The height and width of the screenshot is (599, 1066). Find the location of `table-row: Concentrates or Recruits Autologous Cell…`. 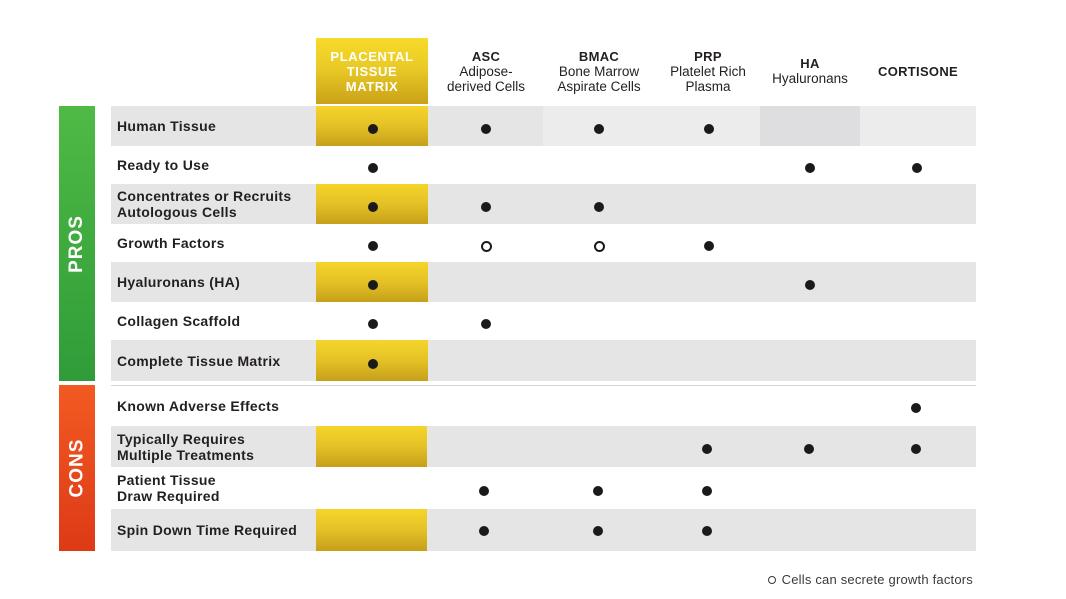

table-row: Concentrates or Recruits Autologous Cell… is located at coordinates (543, 204).